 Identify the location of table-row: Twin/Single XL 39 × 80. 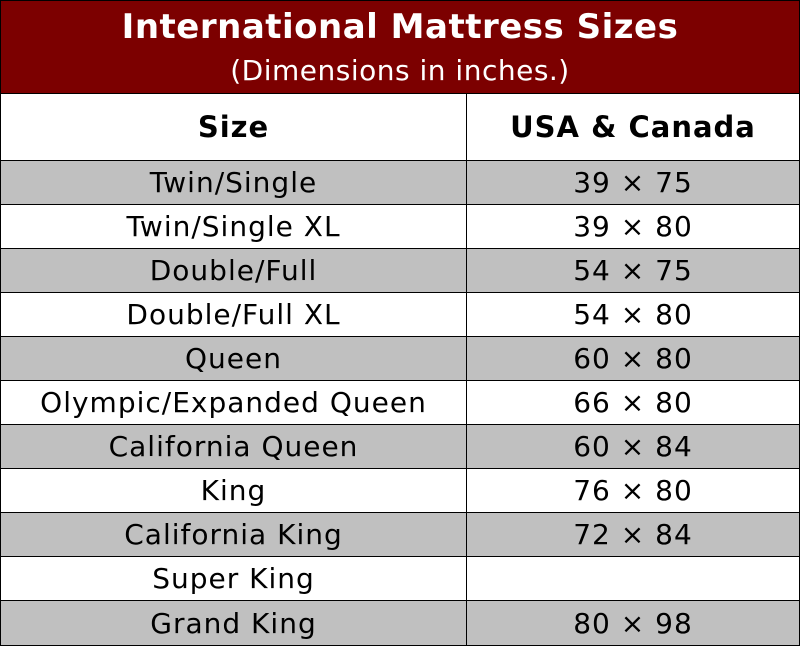
(400, 227).